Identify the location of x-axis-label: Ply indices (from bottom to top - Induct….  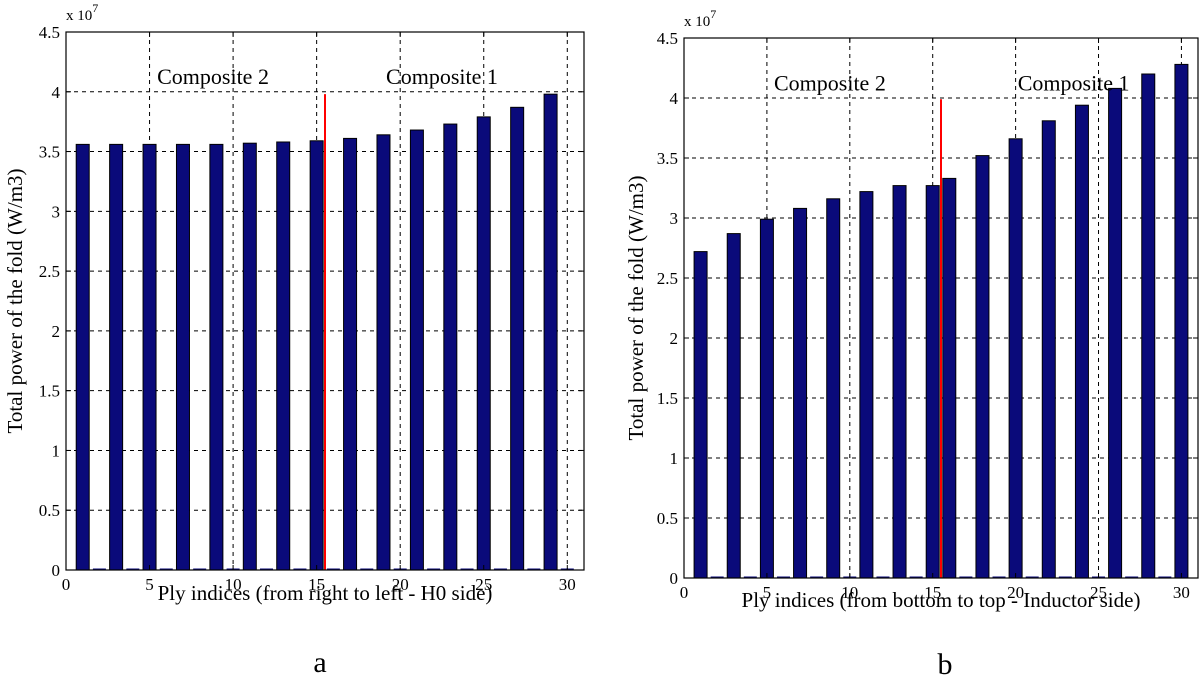
(941, 600).